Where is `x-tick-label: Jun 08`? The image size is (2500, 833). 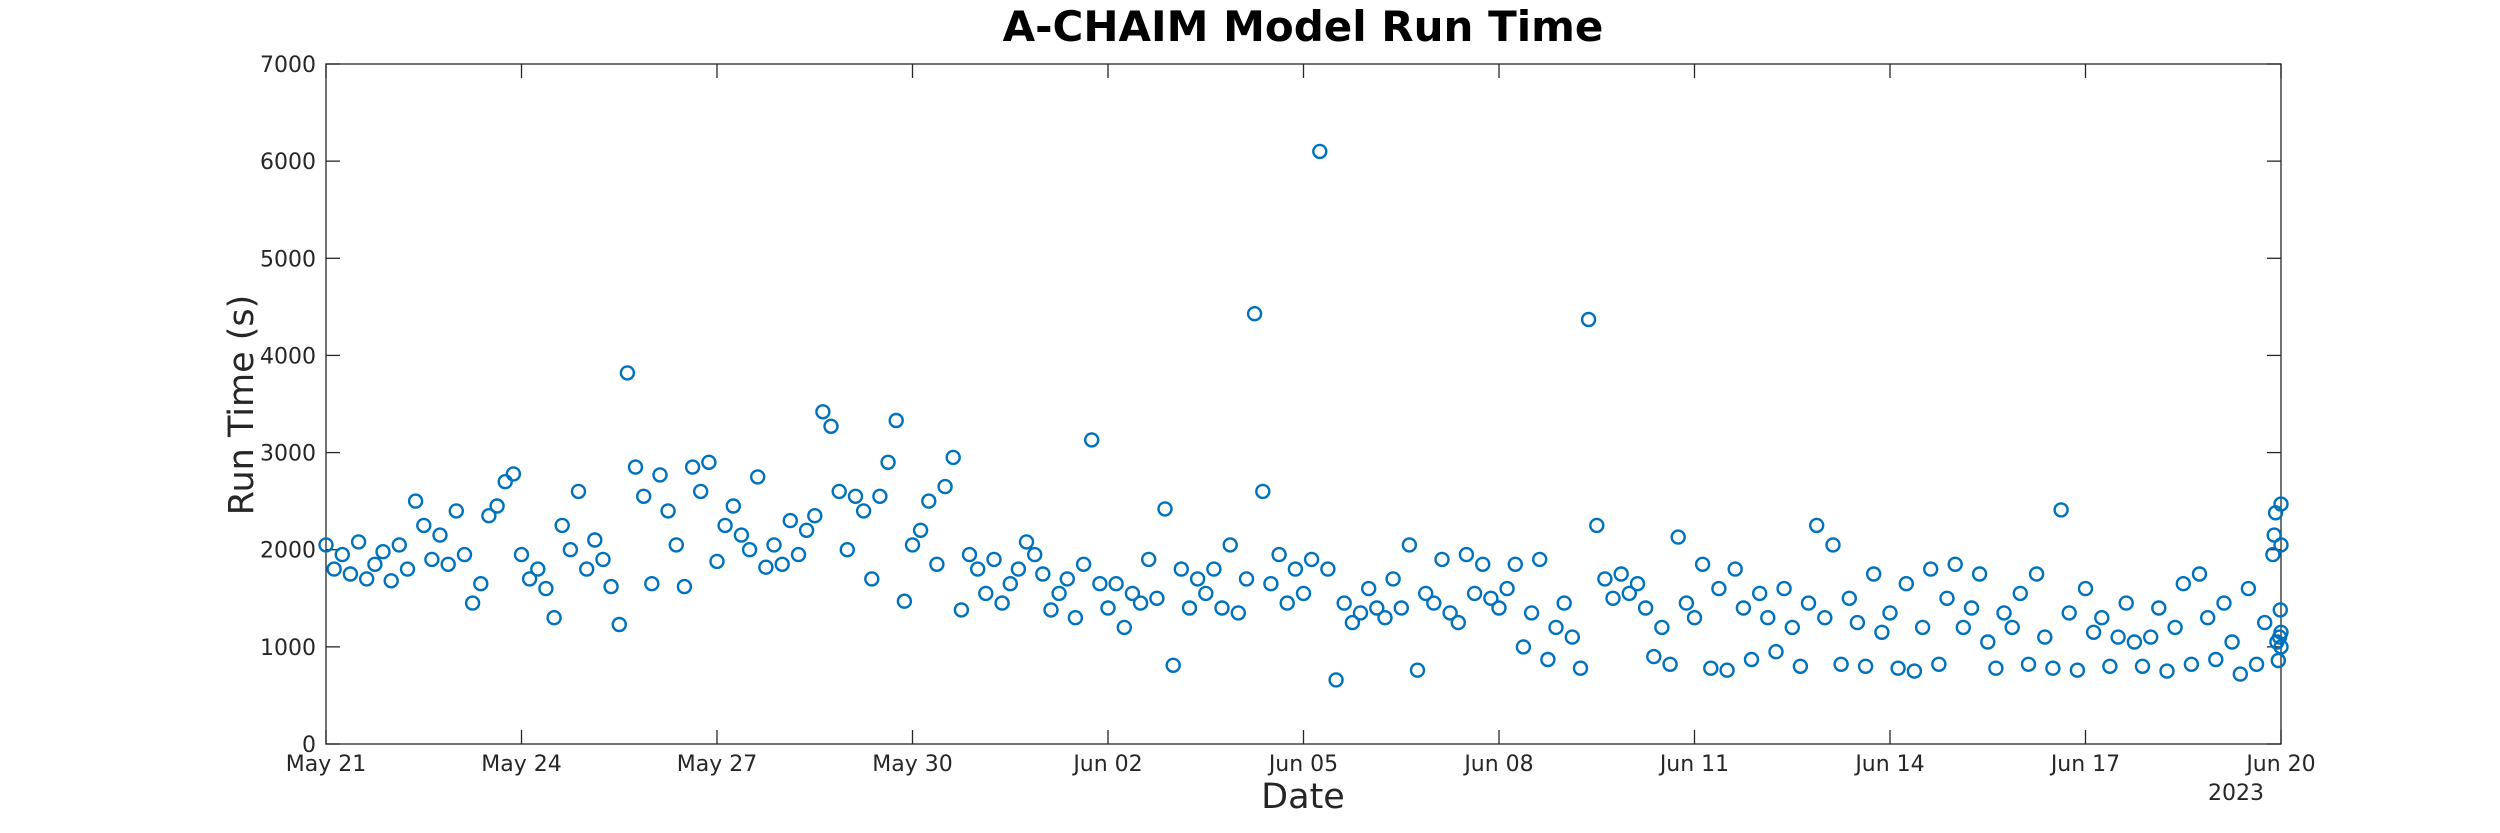 x-tick-label: Jun 08 is located at coordinates (1497, 764).